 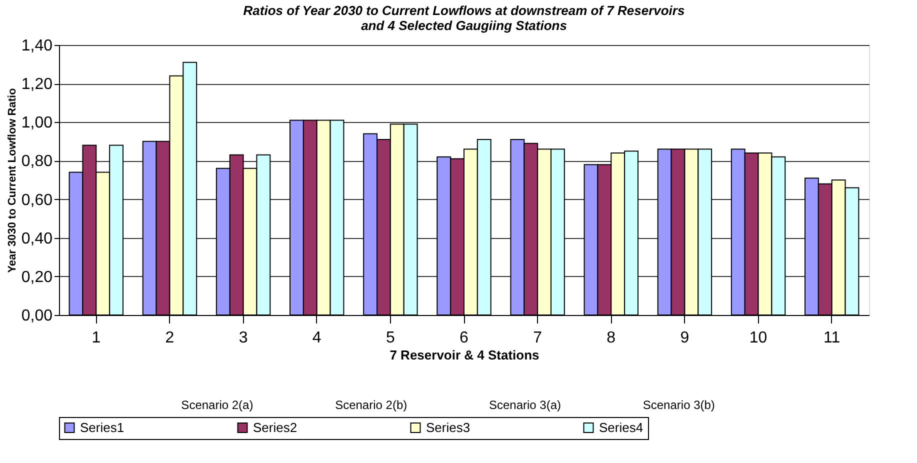 What do you see at coordinates (37, 46) in the screenshot?
I see `y-tick-label: 1,40` at bounding box center [37, 46].